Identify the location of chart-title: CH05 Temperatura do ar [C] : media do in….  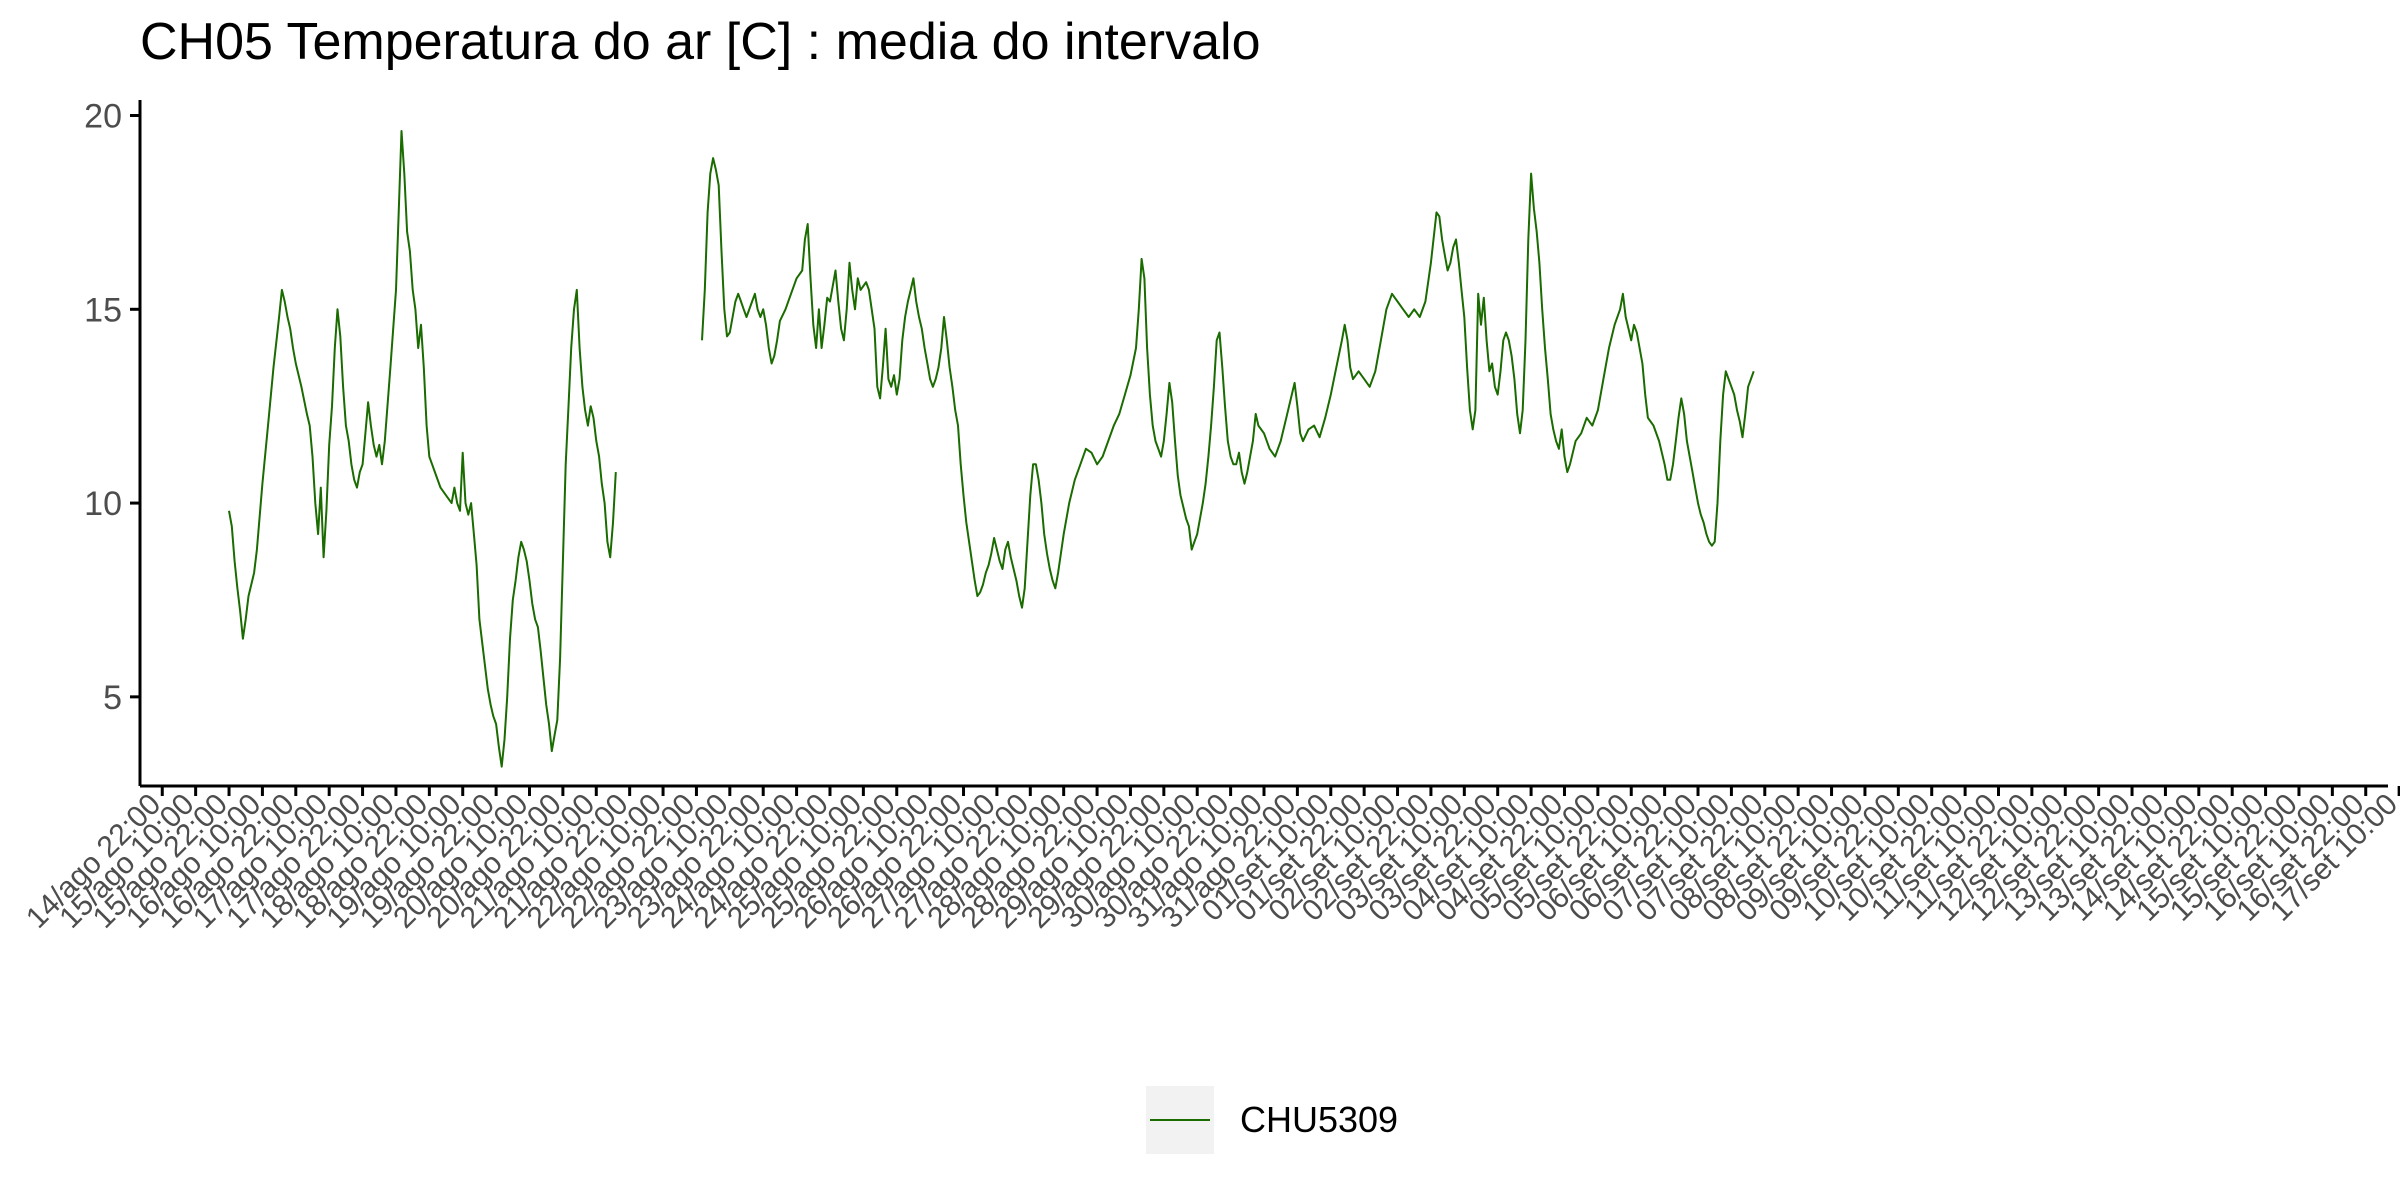
(700, 42).